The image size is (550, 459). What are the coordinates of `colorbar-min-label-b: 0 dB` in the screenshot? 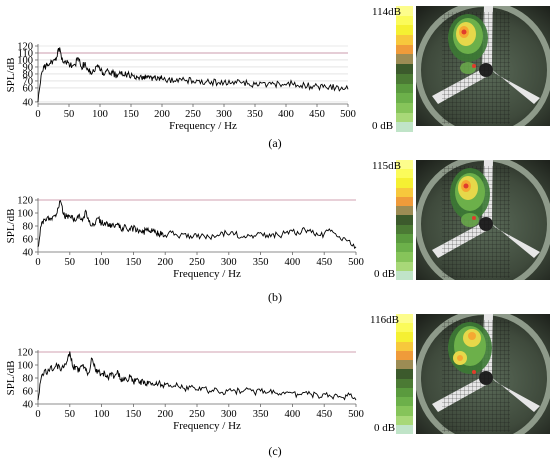 It's located at (385, 274).